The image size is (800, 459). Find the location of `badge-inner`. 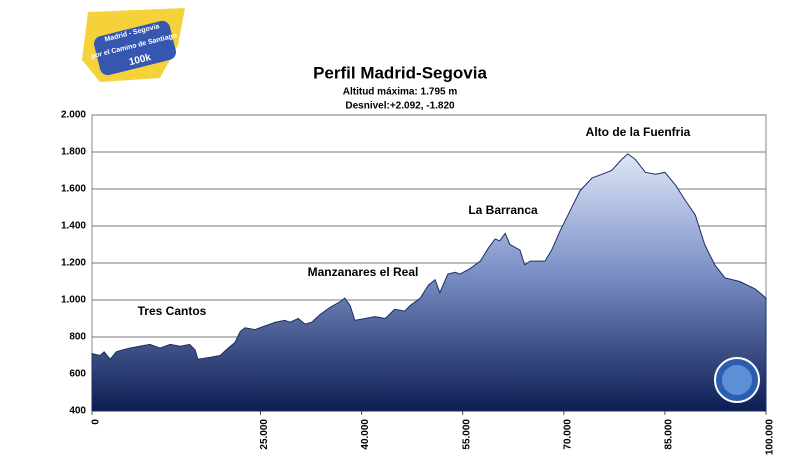

badge-inner is located at coordinates (737, 380).